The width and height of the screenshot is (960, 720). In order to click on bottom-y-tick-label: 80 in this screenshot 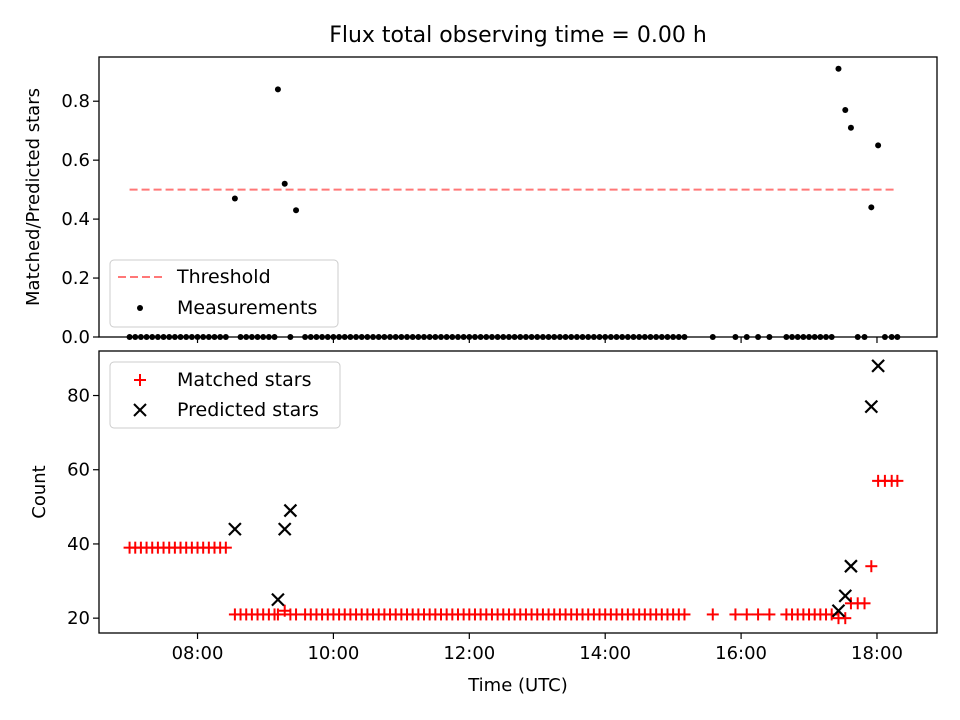, I will do `click(78, 396)`.